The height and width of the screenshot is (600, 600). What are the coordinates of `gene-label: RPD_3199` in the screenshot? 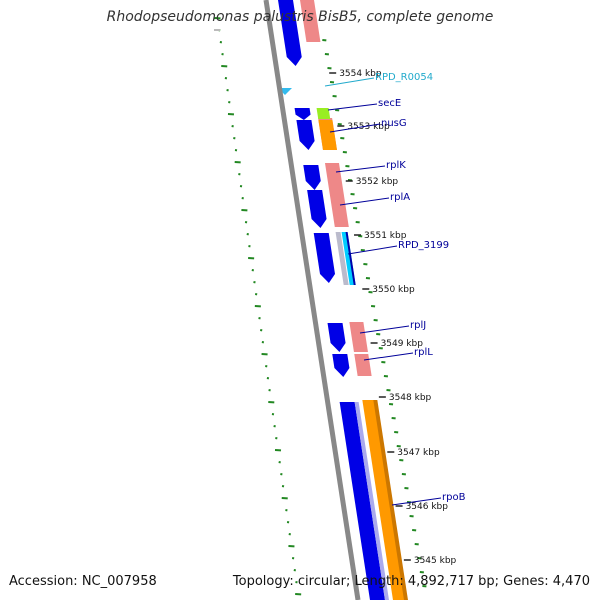 It's located at (423, 245).